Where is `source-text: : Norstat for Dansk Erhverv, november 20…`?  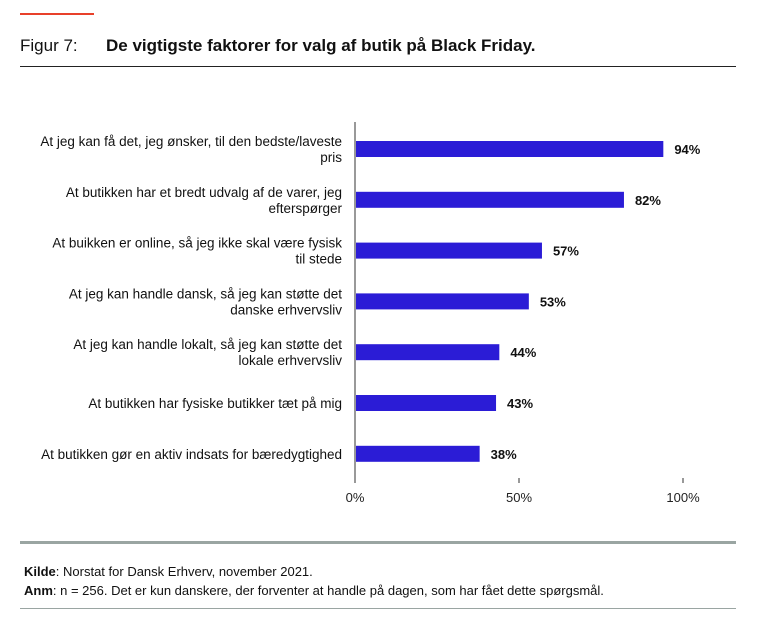 source-text: : Norstat for Dansk Erhverv, november 20… is located at coordinates (184, 571).